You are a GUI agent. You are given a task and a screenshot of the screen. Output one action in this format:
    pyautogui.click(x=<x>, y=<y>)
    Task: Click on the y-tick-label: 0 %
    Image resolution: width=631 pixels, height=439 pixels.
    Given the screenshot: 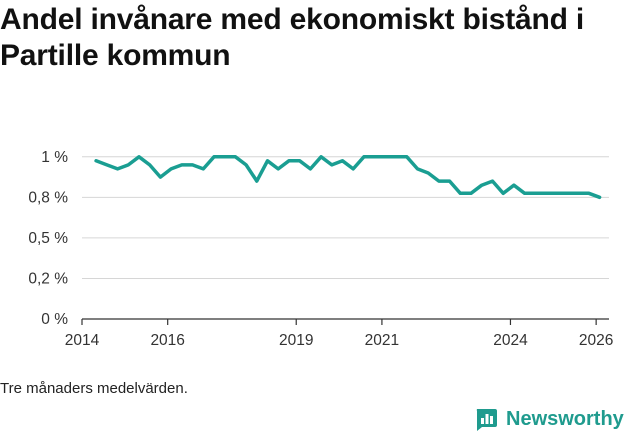 What is the action you would take?
    pyautogui.click(x=54, y=319)
    